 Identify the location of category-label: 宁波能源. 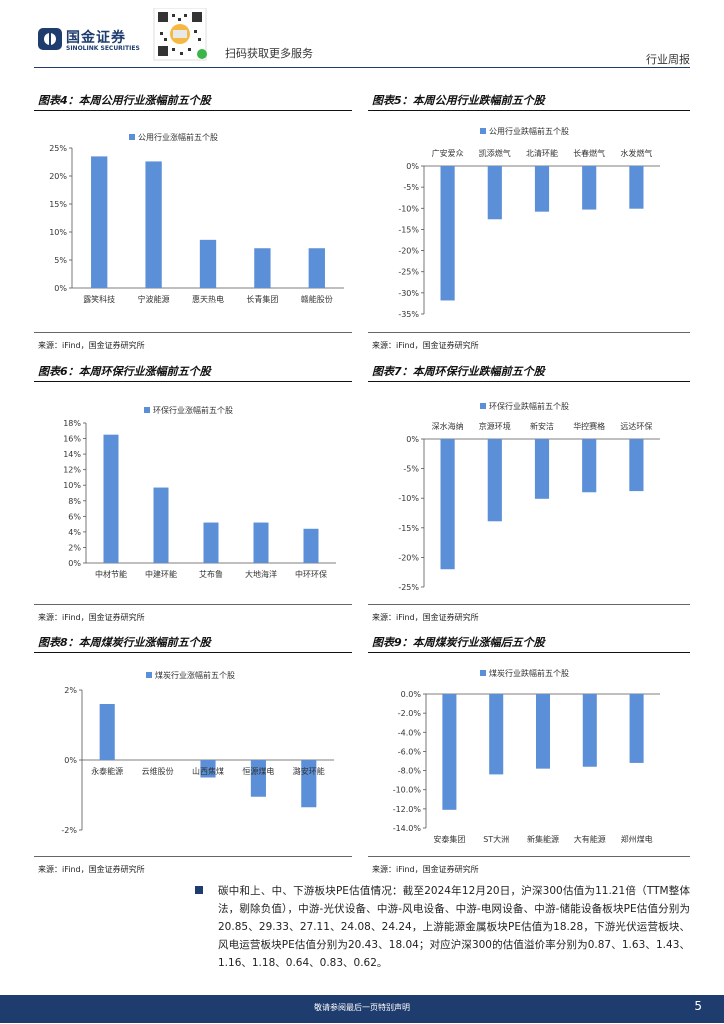
(154, 299).